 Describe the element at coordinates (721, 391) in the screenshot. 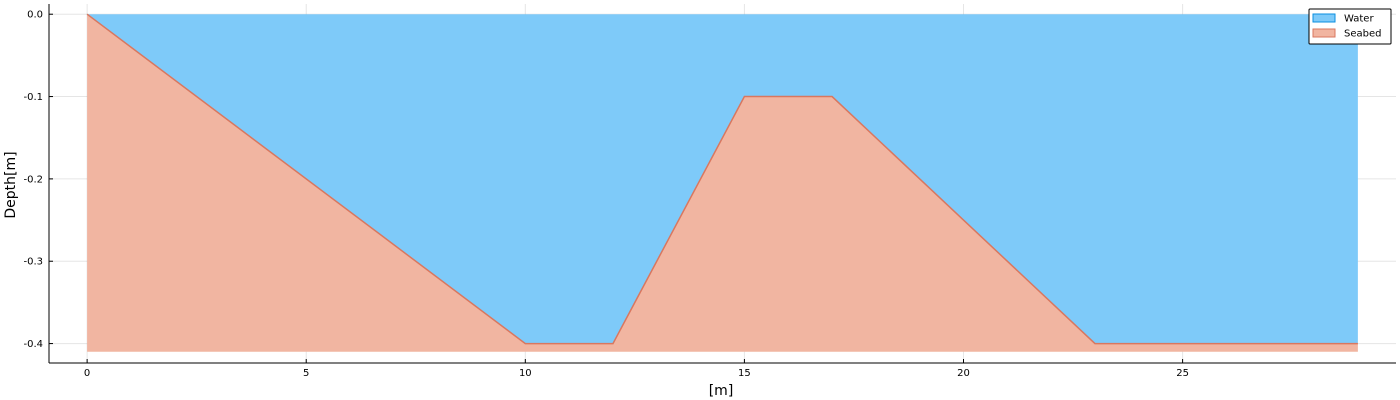

I see `x-axis-label: [m]` at that location.